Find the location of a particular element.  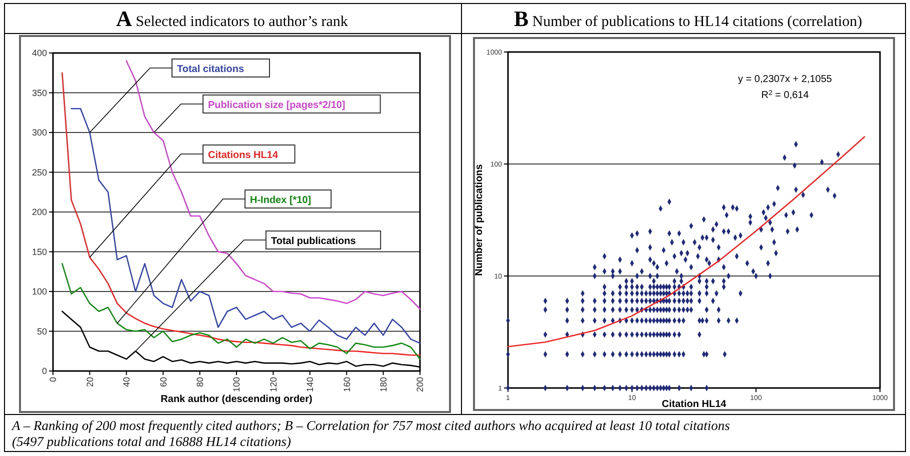

x-tick-label: 80 is located at coordinates (199, 382).